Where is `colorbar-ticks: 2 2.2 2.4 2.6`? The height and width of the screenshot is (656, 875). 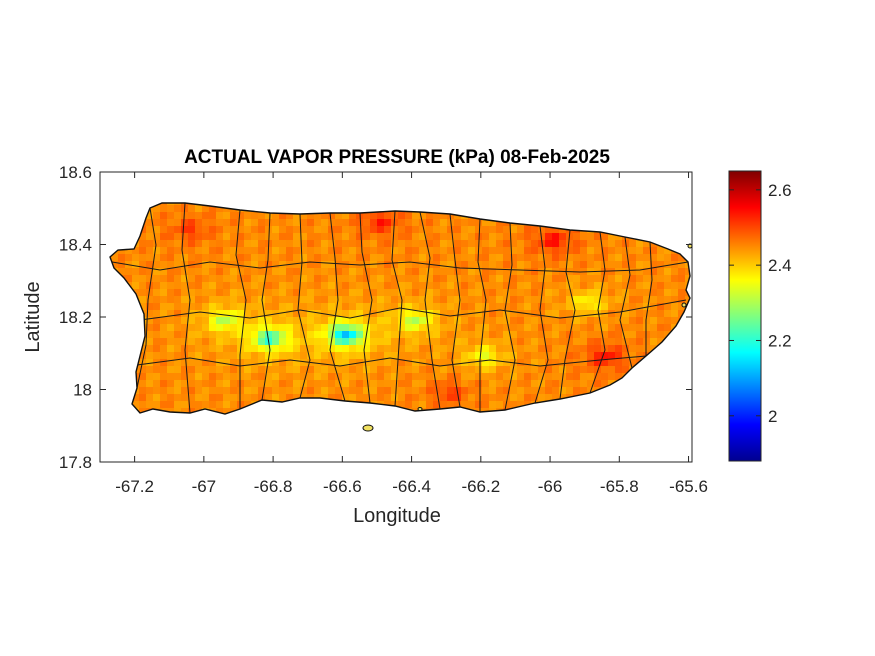
colorbar-ticks: 2 2.2 2.4 2.6 is located at coordinates (760, 303).